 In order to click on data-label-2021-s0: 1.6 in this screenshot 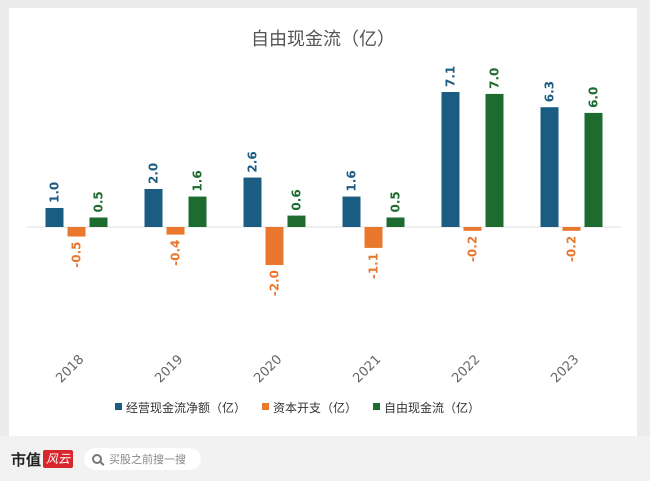, I will do `click(352, 180)`.